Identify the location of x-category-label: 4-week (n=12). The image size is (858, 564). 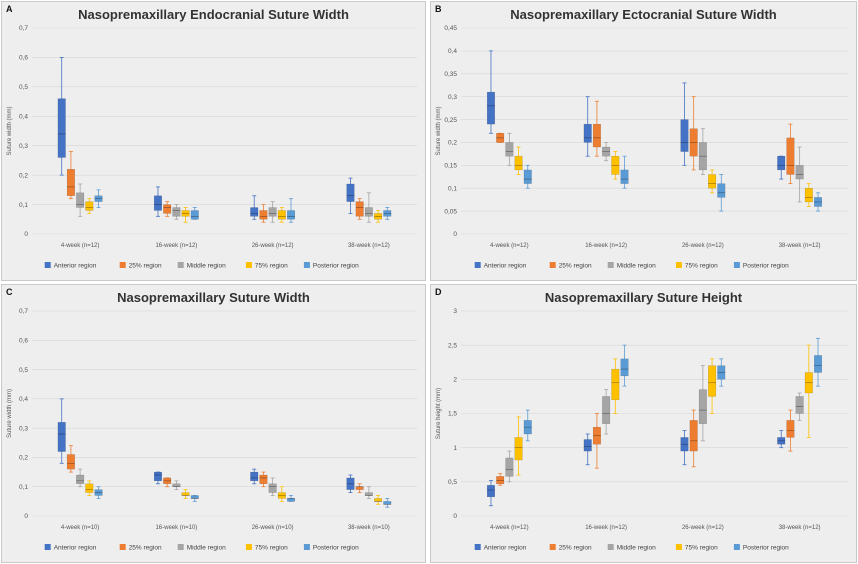
(509, 528).